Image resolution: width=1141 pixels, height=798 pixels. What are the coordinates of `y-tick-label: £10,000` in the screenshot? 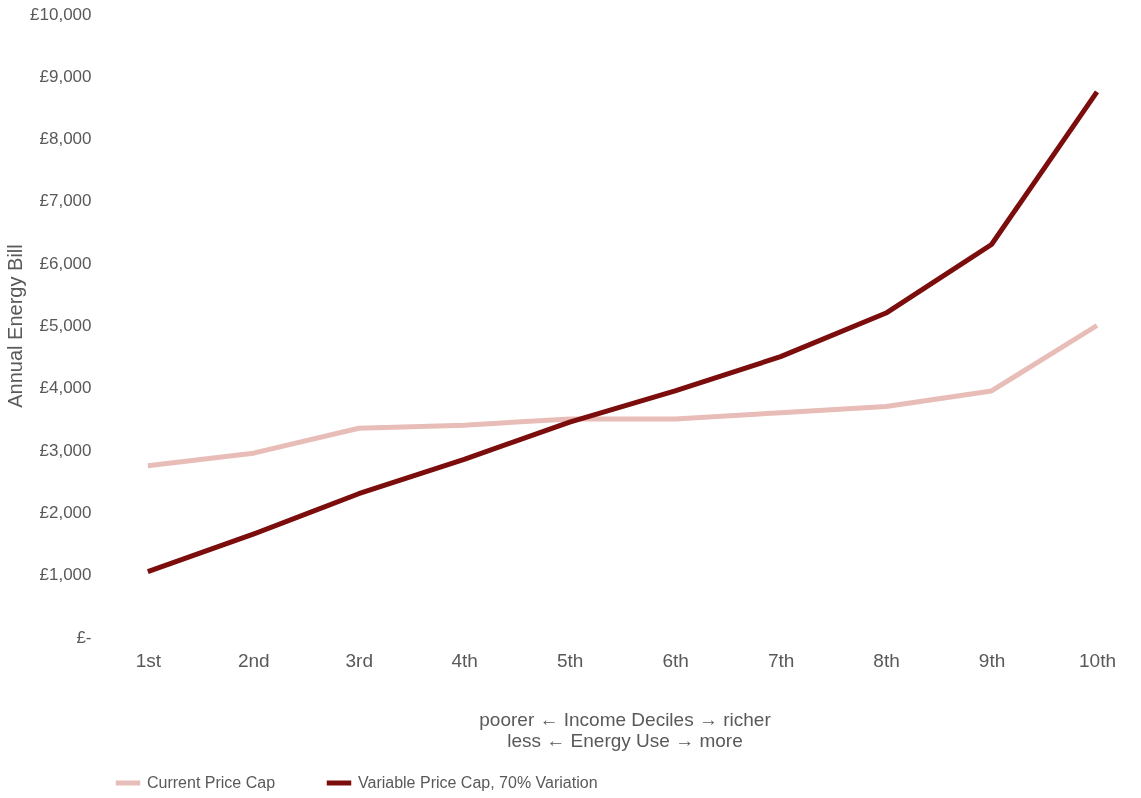 It's located at (61, 14).